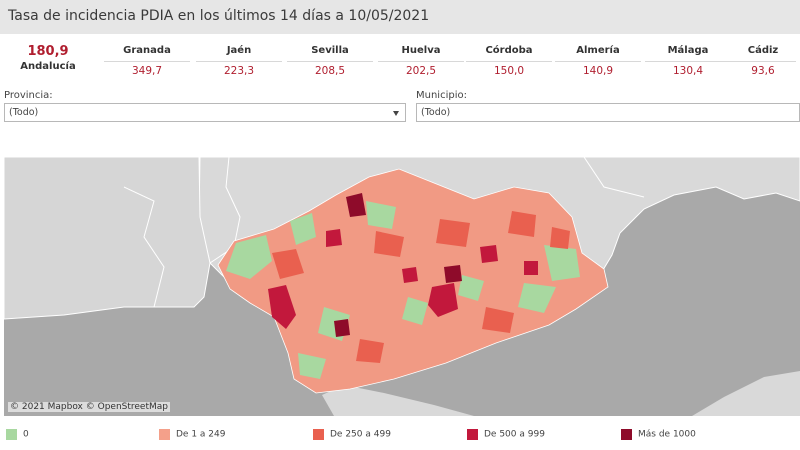 The width and height of the screenshot is (800, 450). I want to click on province-granada: Granada 349,7, so click(147, 60).